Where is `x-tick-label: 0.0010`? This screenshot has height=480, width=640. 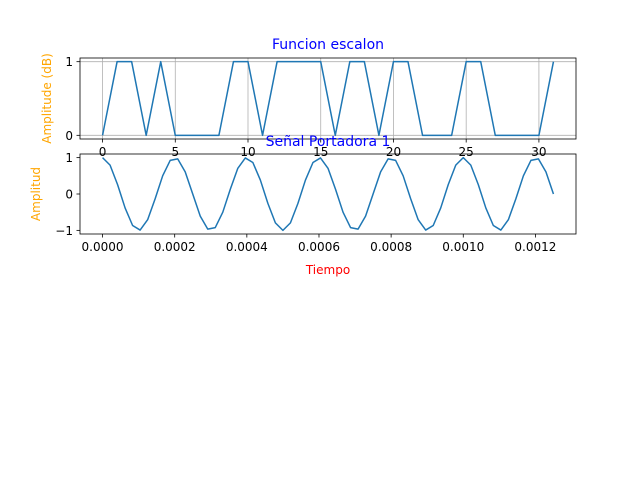 x-tick-label: 0.0010 is located at coordinates (463, 247).